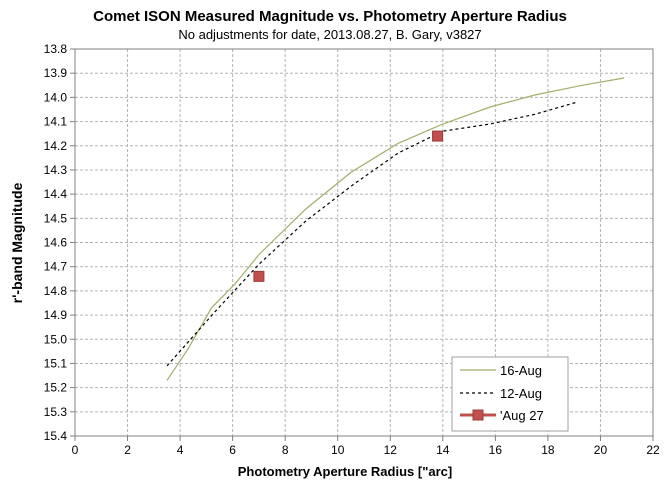  What do you see at coordinates (56, 243) in the screenshot?
I see `y-tick-label: 14.6` at bounding box center [56, 243].